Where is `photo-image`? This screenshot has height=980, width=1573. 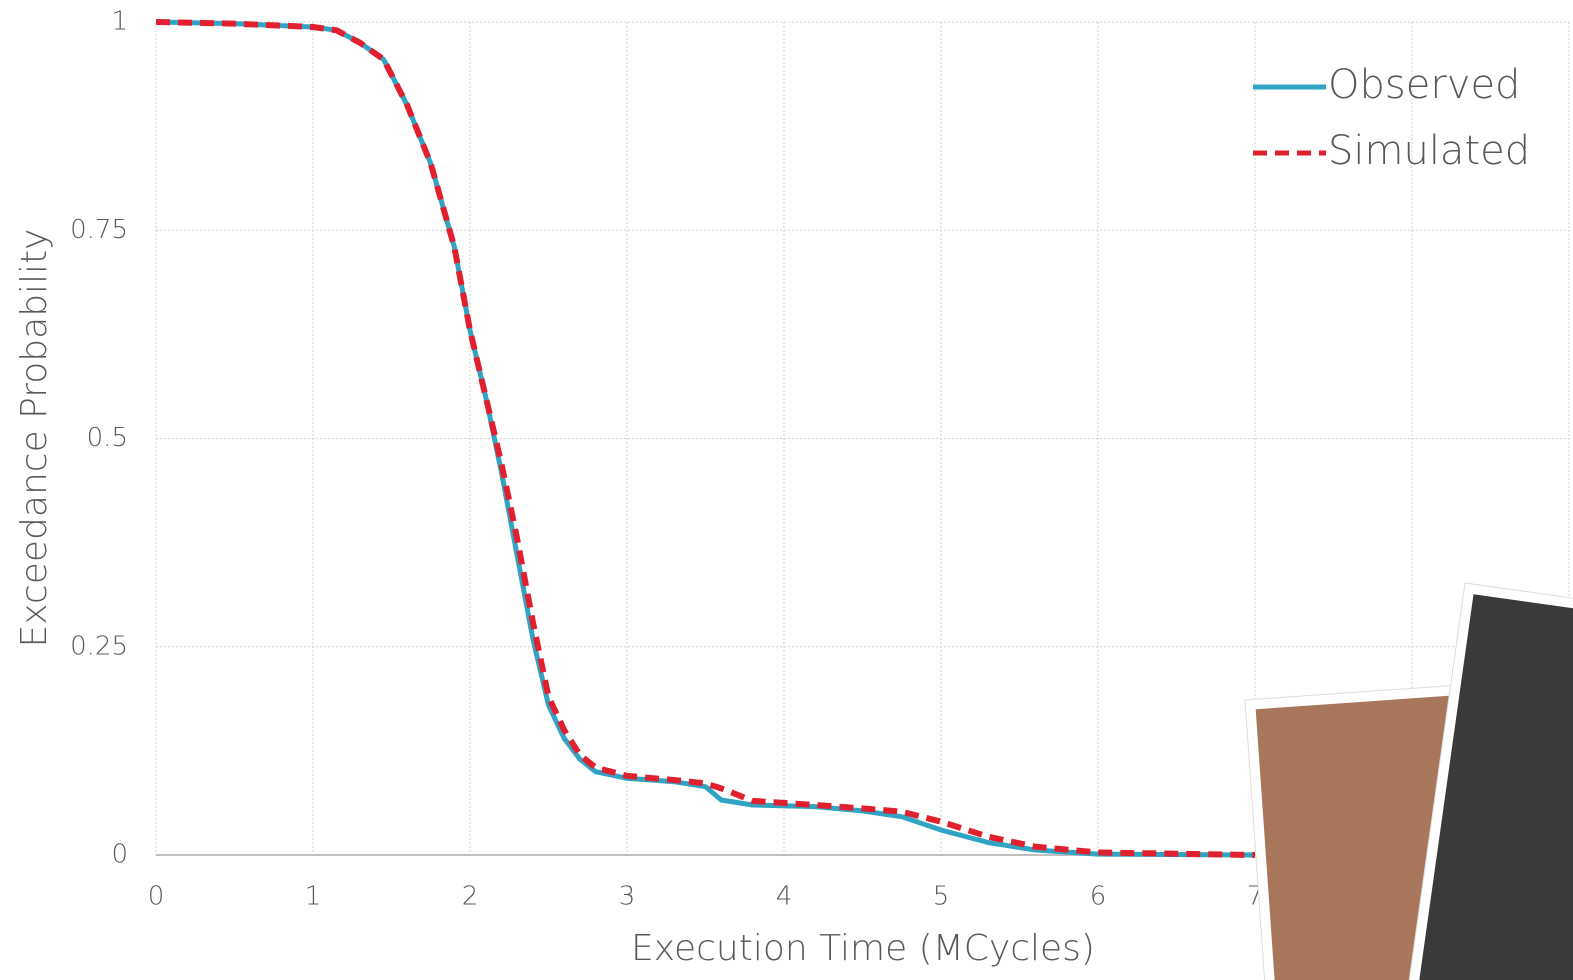 photo-image is located at coordinates (1494, 787).